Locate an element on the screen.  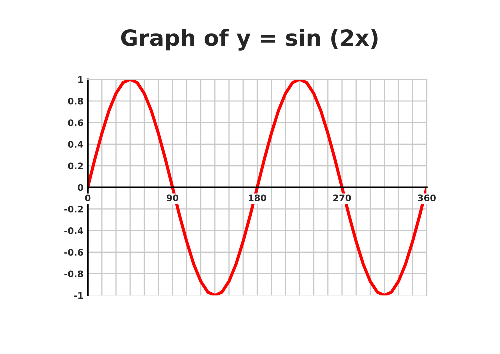
y-tick-label: 0.2 is located at coordinates (76, 166).